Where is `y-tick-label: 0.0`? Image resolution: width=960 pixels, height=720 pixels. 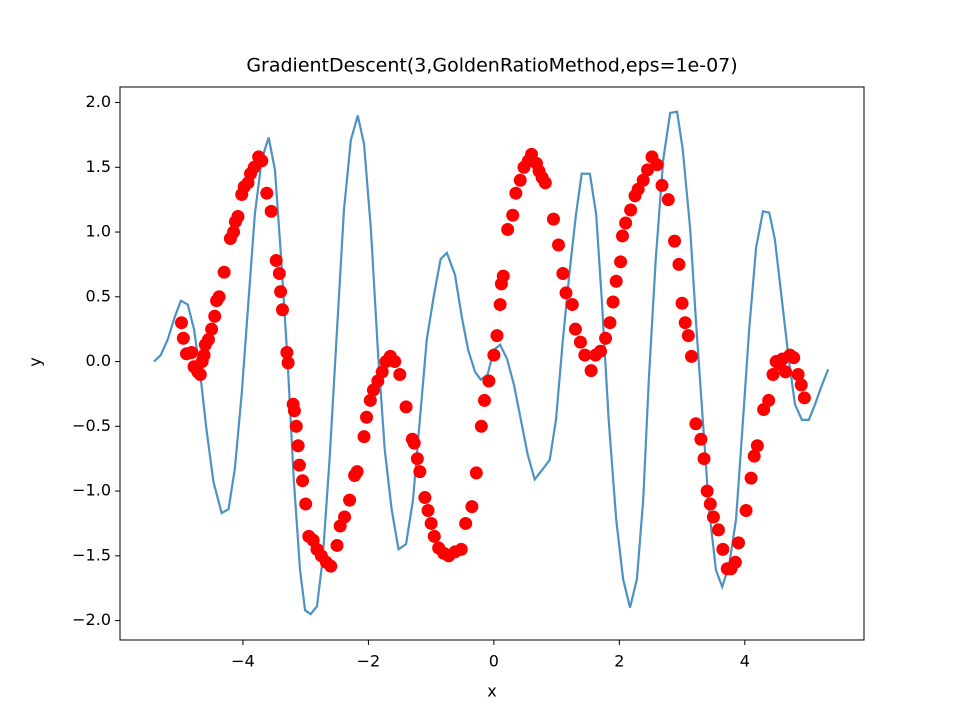
y-tick-label: 0.0 is located at coordinates (98, 360).